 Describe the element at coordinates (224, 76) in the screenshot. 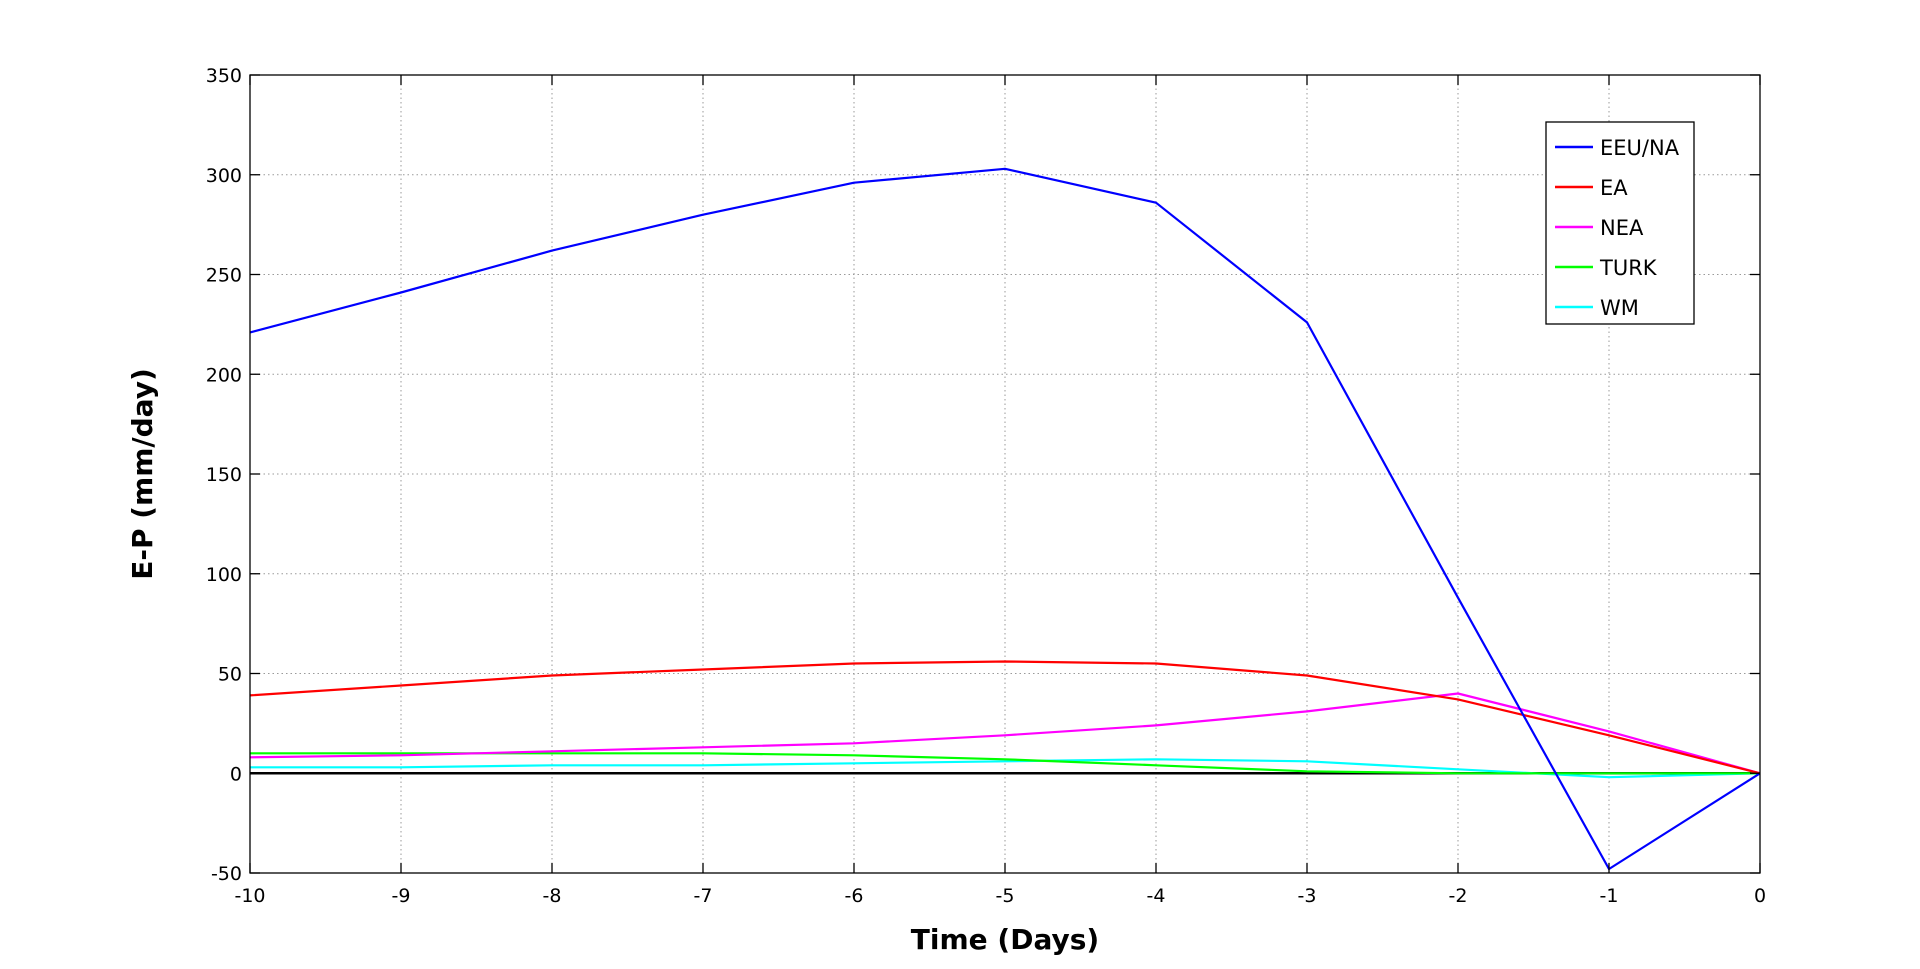

I see `y-tick-label: 350` at that location.